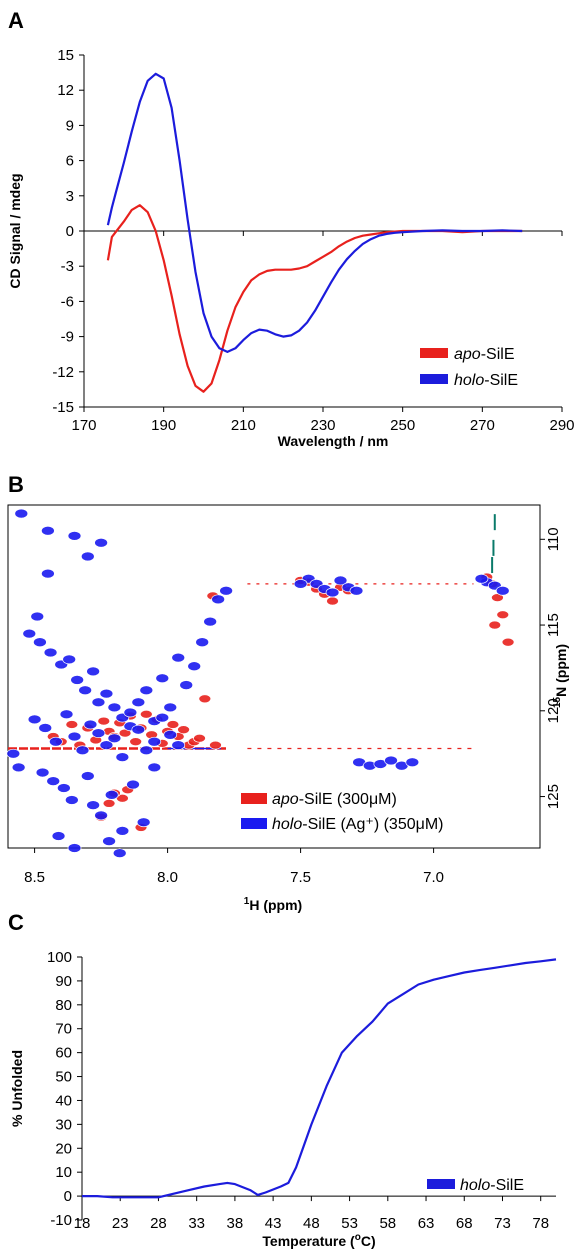 This screenshot has height=1254, width=579. Describe the element at coordinates (300, 877) in the screenshot. I see `x-tick-label: 7.5` at that location.